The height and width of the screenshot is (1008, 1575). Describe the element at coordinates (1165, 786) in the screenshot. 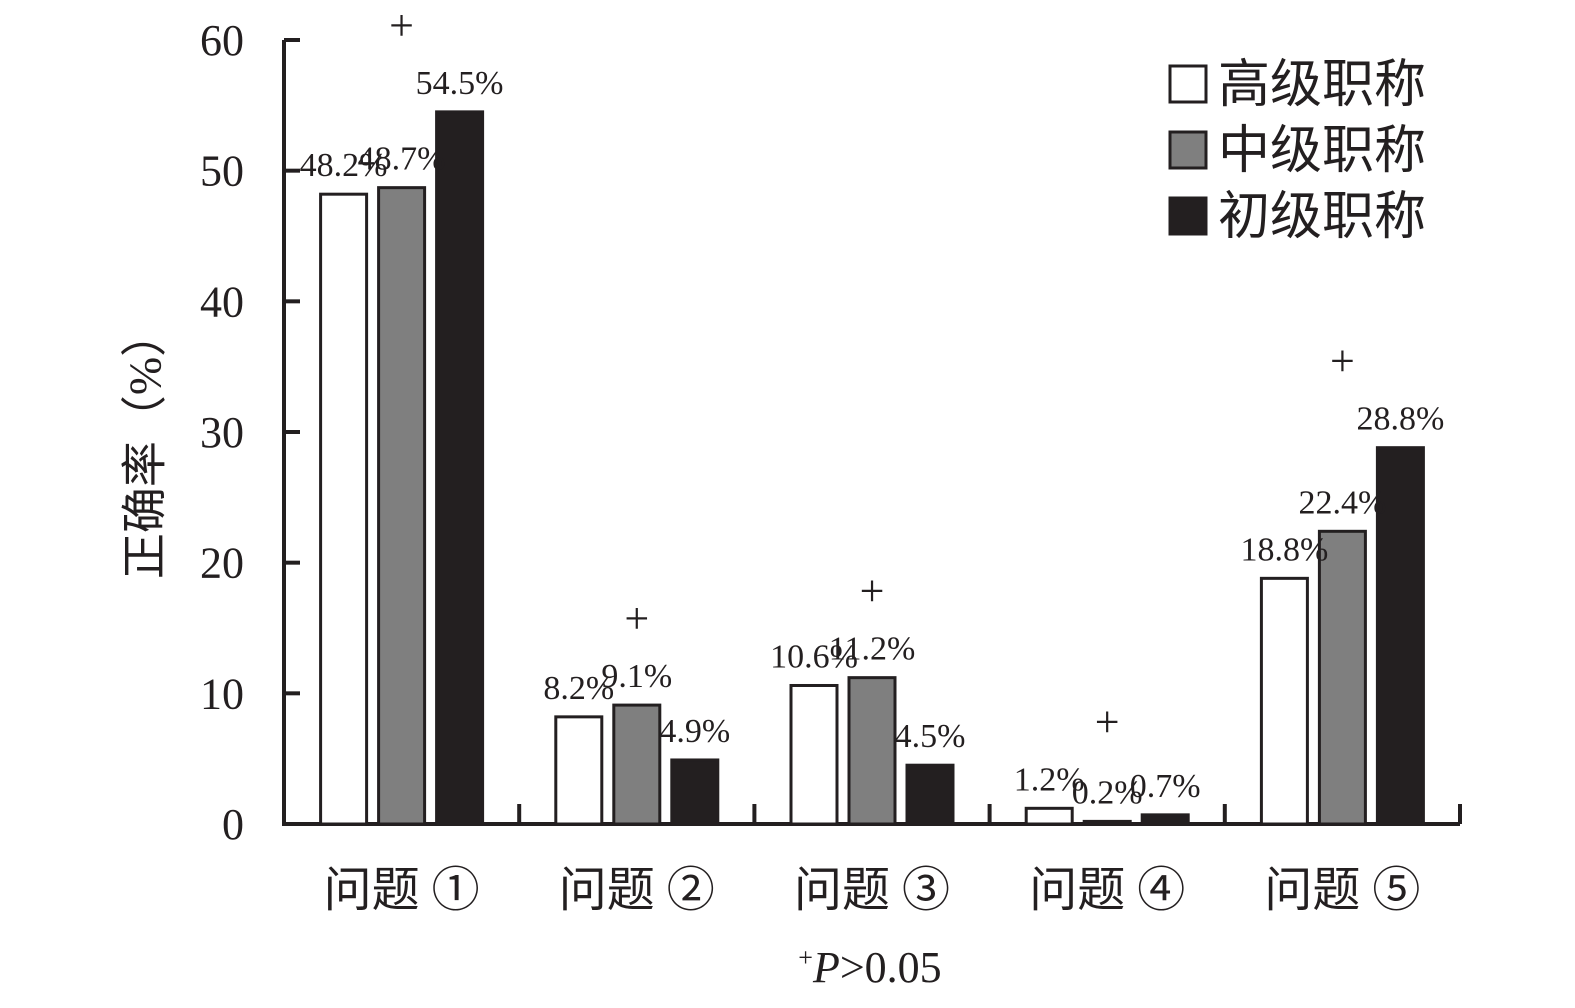

I see `data-label: 0.7%` at that location.